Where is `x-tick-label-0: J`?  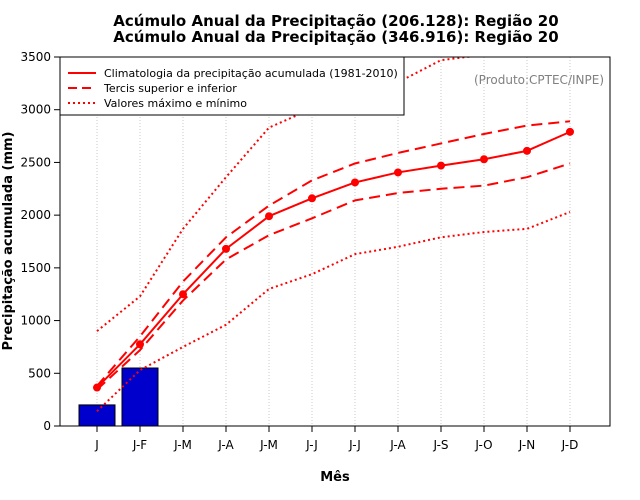 x-tick-label-0: J is located at coordinates (96, 445).